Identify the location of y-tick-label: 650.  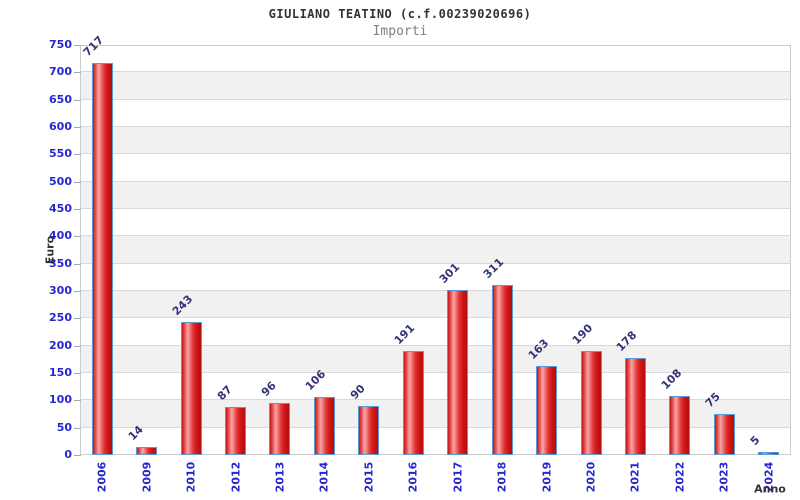
(60, 99).